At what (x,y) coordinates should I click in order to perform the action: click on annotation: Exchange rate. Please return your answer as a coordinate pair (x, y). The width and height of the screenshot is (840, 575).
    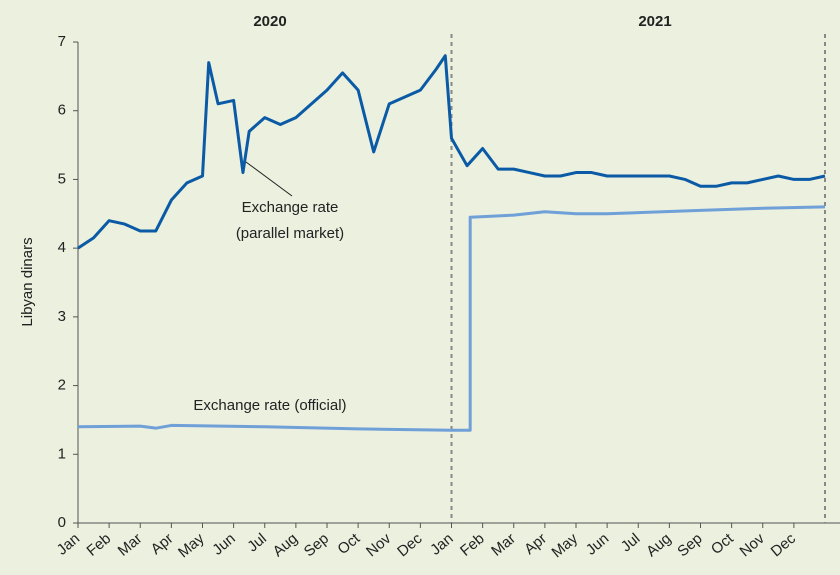
    Looking at the image, I should click on (290, 207).